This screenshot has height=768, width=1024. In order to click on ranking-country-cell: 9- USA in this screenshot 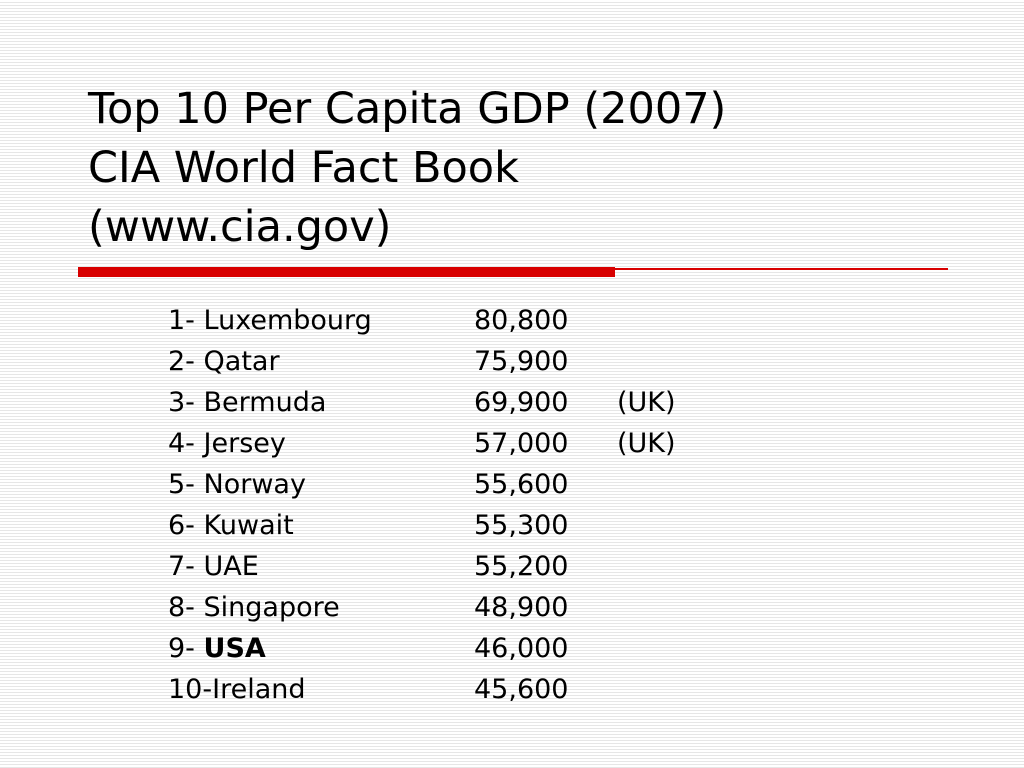, I will do `click(321, 648)`.